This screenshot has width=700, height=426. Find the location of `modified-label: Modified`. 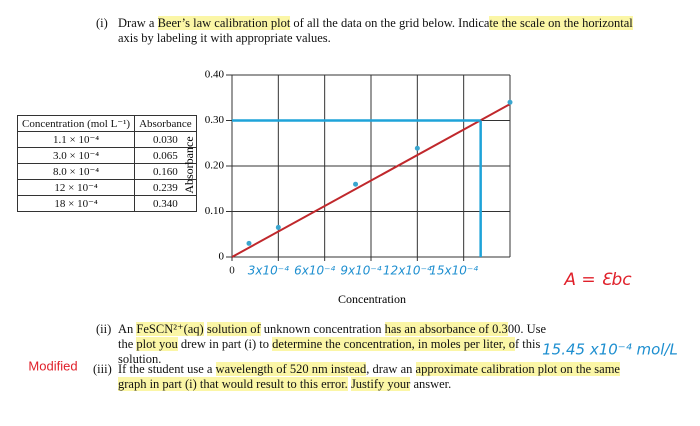

modified-label: Modified is located at coordinates (52, 365).